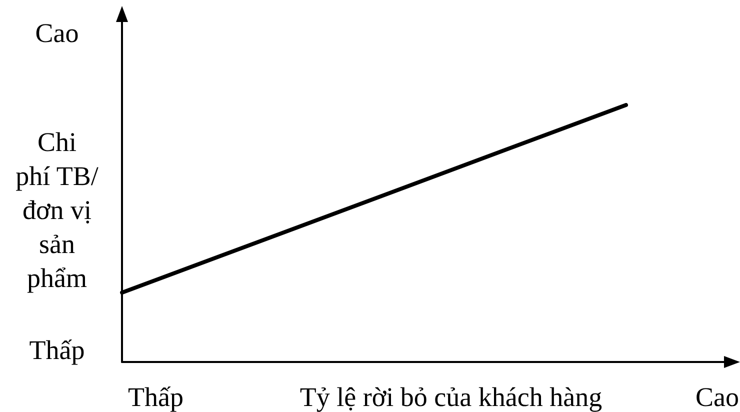 The image size is (740, 412). I want to click on text: Thấp, so click(156, 397).